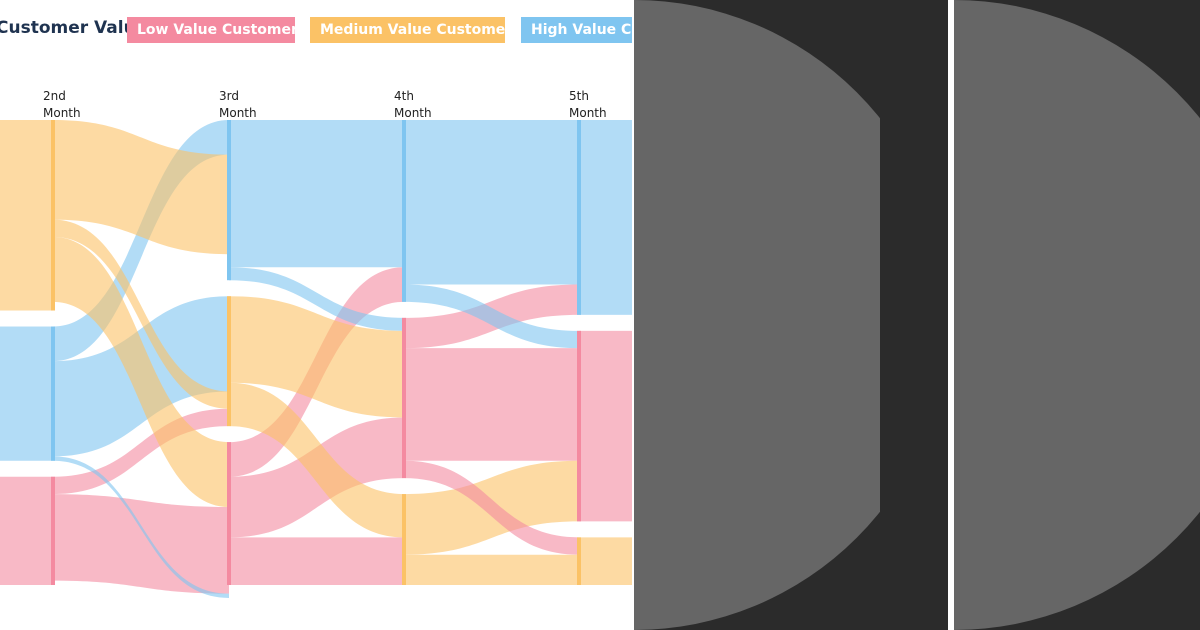  What do you see at coordinates (53, 393) in the screenshot?
I see `node--nd-month-high-value-customer` at bounding box center [53, 393].